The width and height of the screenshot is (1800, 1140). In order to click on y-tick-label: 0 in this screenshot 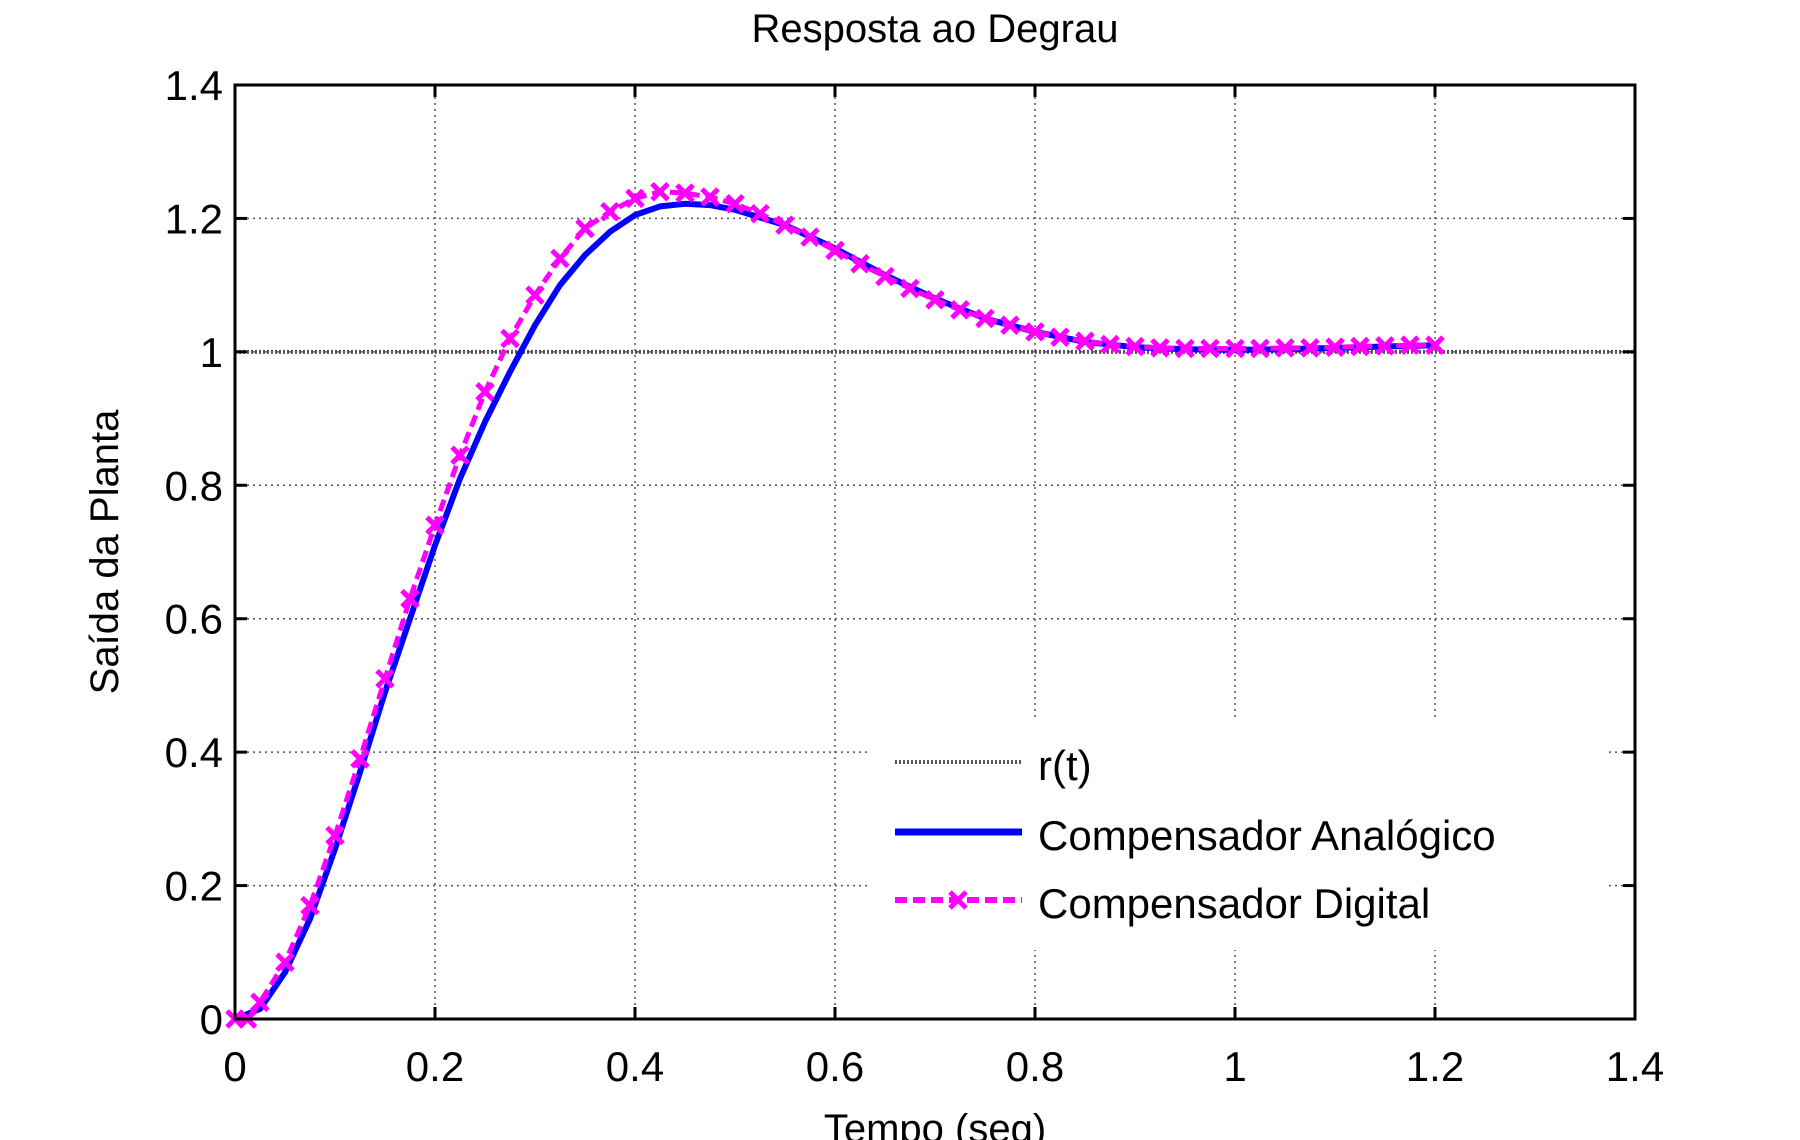, I will do `click(211, 1019)`.